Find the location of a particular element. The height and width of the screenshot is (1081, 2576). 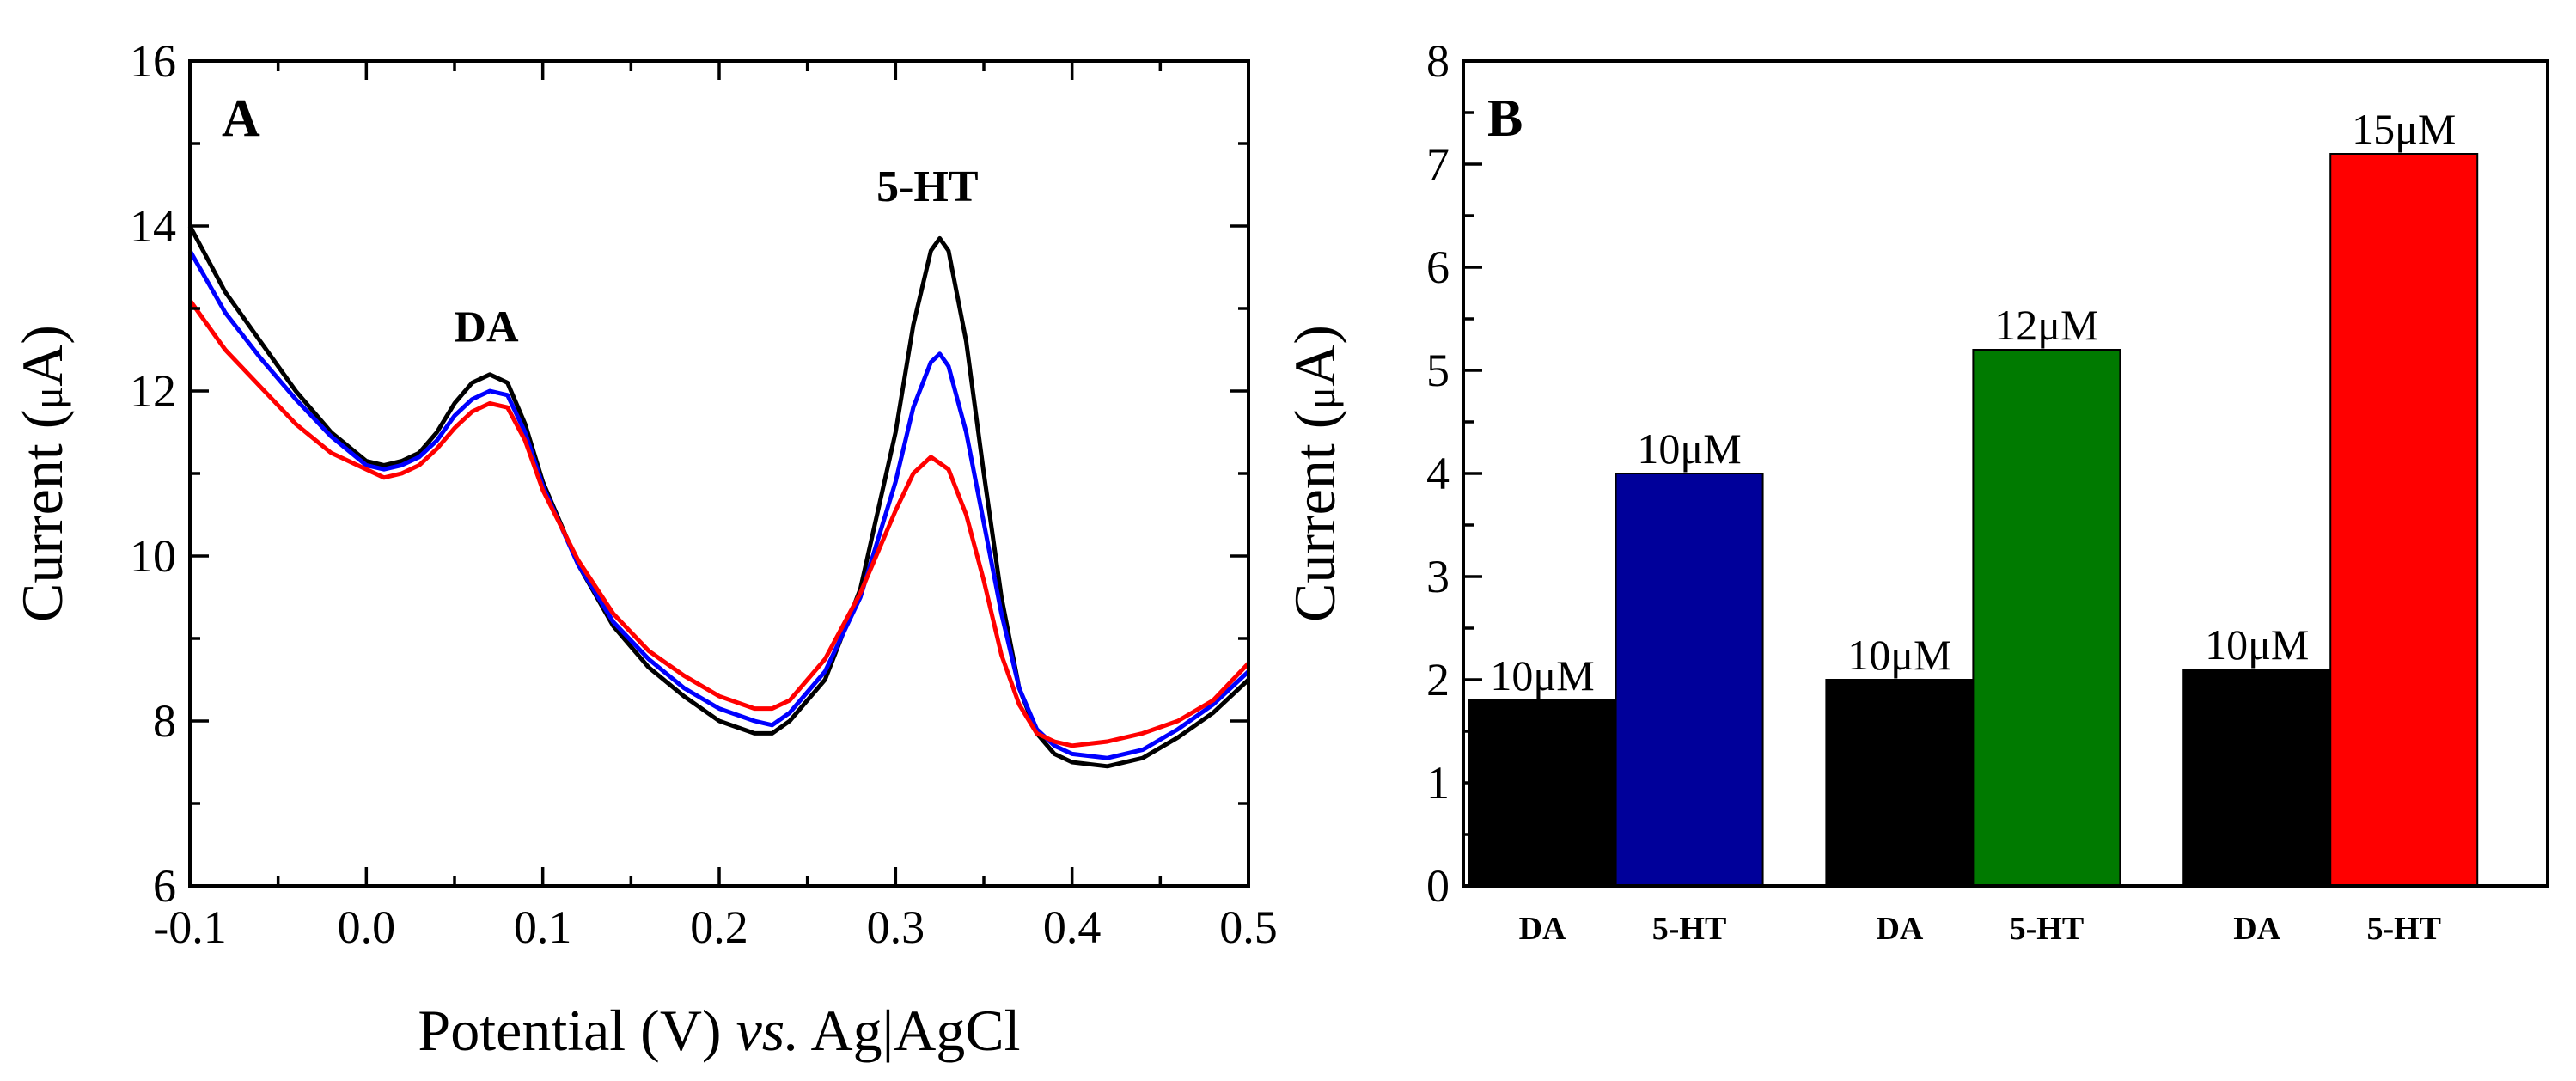

y-tick-label: 16 is located at coordinates (153, 61).